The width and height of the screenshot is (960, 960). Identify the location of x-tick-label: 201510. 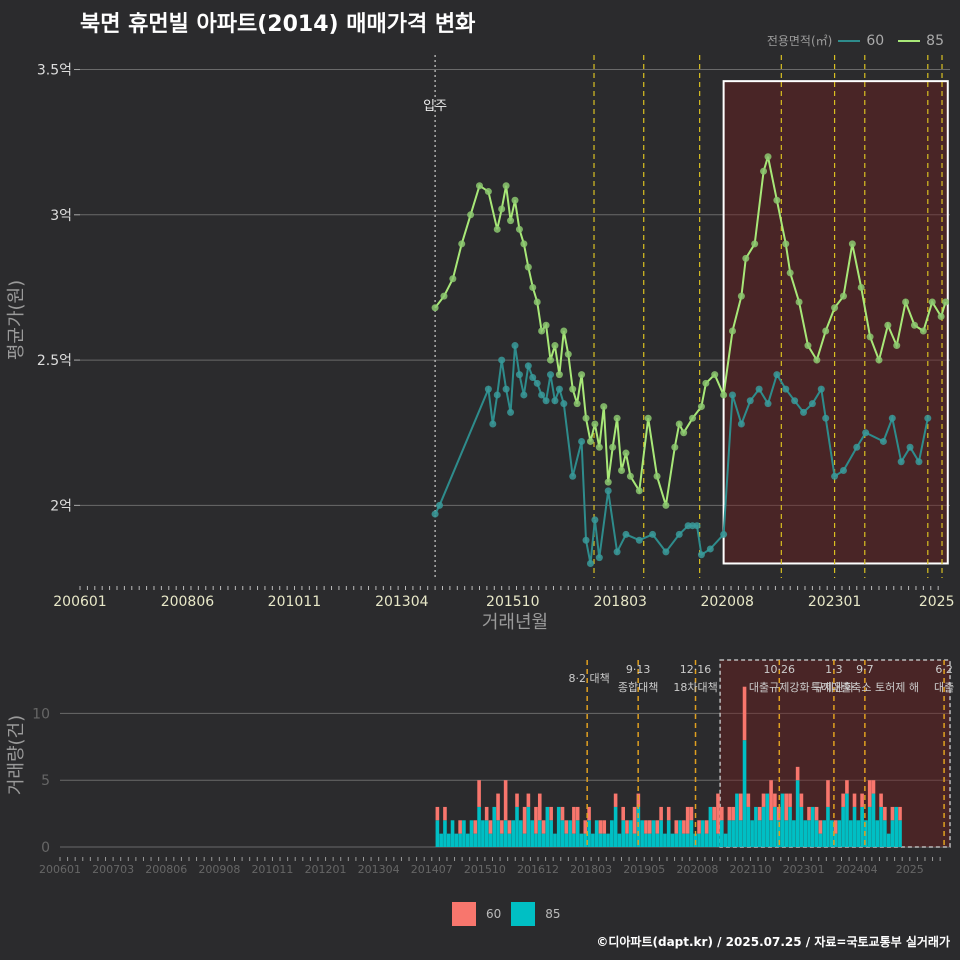
(485, 869).